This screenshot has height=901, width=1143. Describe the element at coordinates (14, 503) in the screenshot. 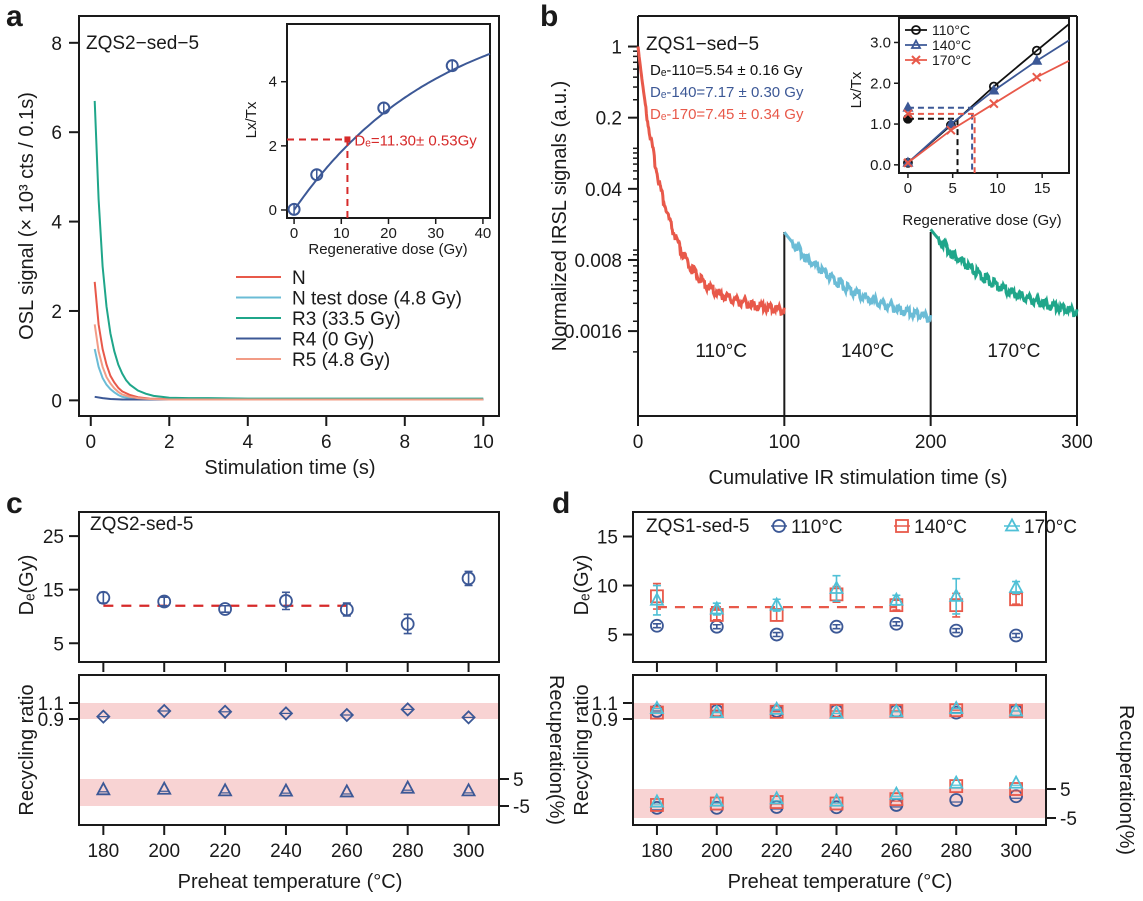

I see `panel-letter-c: c` at that location.